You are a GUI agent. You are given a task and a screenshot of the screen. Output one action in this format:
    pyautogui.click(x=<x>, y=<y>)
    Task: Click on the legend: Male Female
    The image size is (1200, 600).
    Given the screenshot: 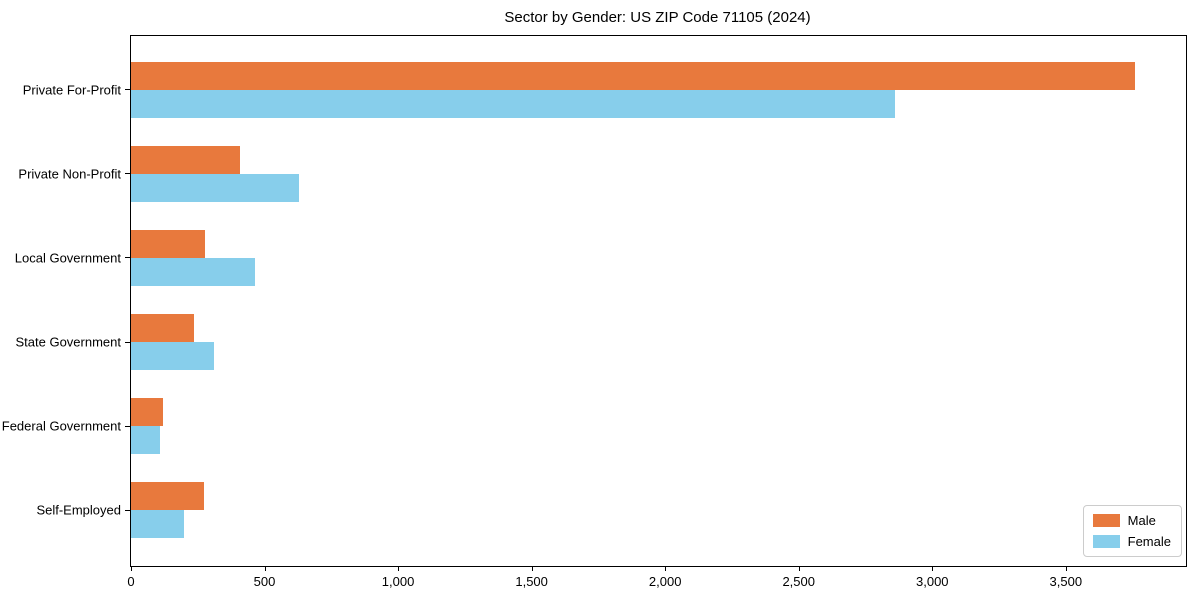 What is the action you would take?
    pyautogui.click(x=1132, y=531)
    